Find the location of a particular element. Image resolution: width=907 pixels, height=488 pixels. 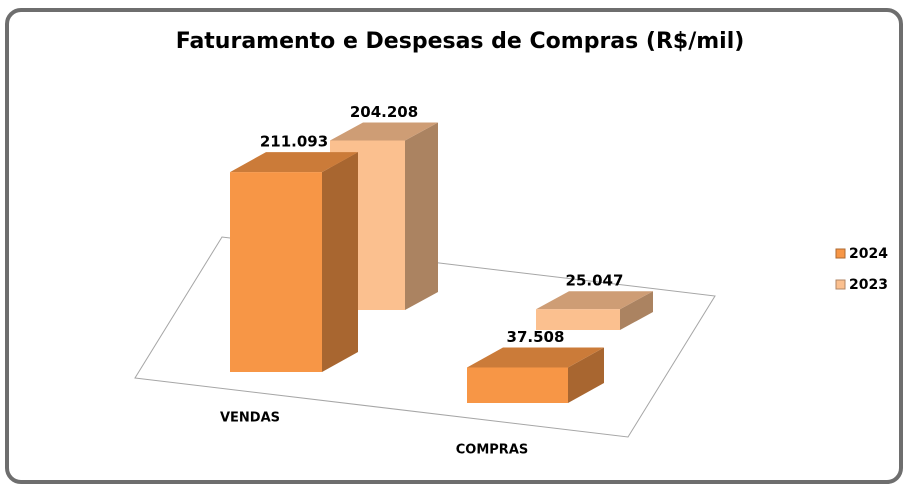

category-label: VENDAS is located at coordinates (250, 418).